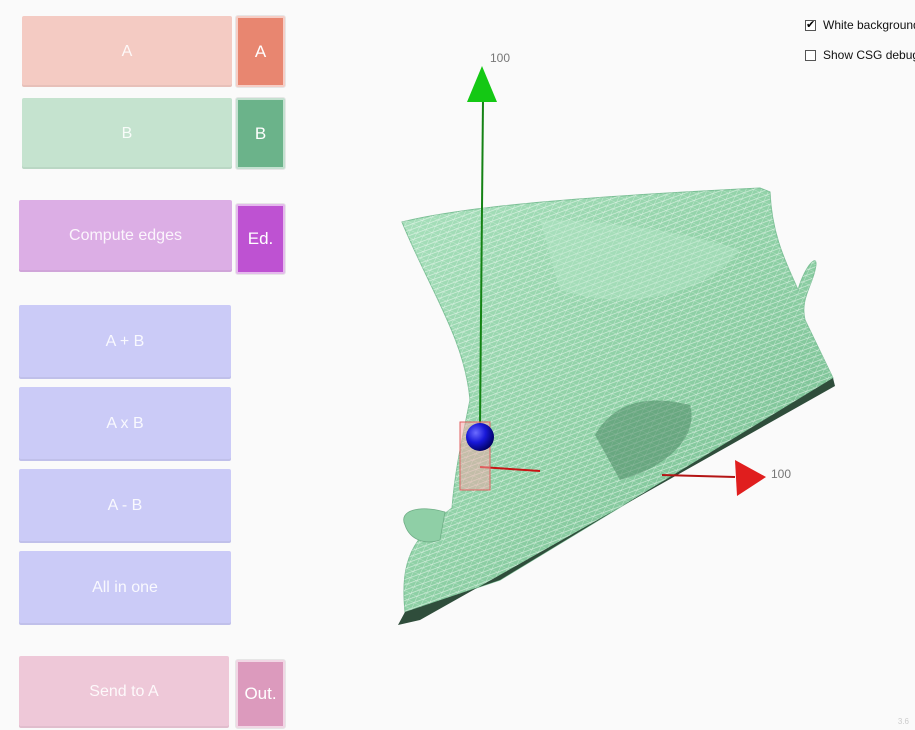 The image size is (915, 730). What do you see at coordinates (869, 25) in the screenshot?
I see `white-background-label: White background` at bounding box center [869, 25].